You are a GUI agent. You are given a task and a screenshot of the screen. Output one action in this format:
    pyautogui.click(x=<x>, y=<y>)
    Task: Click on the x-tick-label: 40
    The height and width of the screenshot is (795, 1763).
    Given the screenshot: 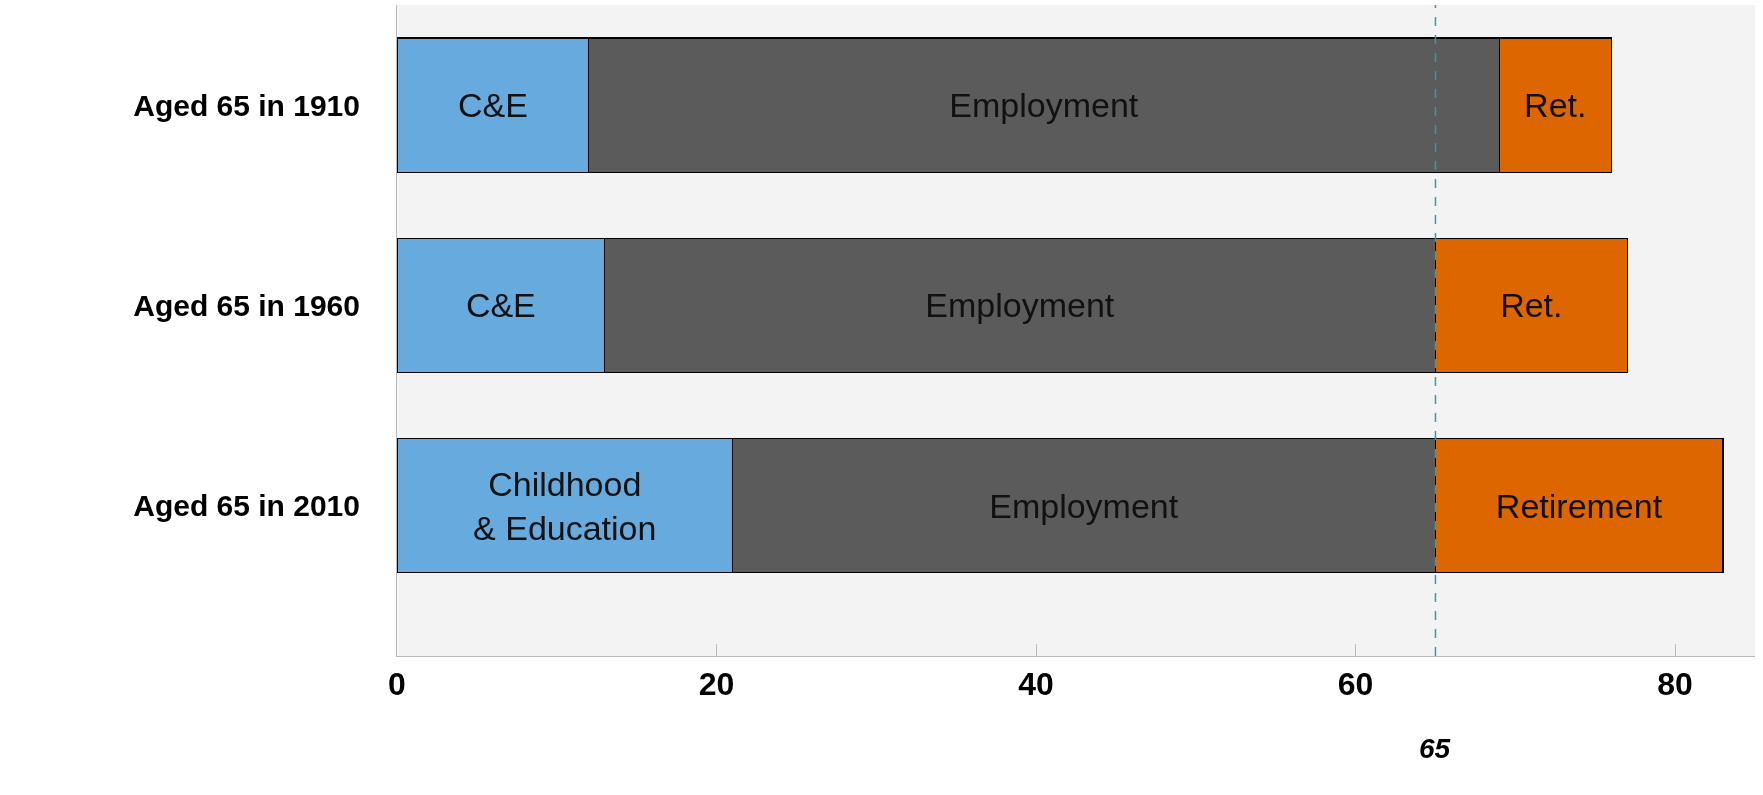 What is the action you would take?
    pyautogui.click(x=1036, y=684)
    